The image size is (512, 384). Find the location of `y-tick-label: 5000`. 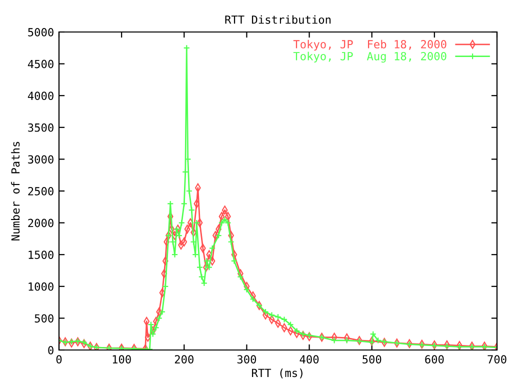

y-tick-label: 5000 is located at coordinates (41, 32).